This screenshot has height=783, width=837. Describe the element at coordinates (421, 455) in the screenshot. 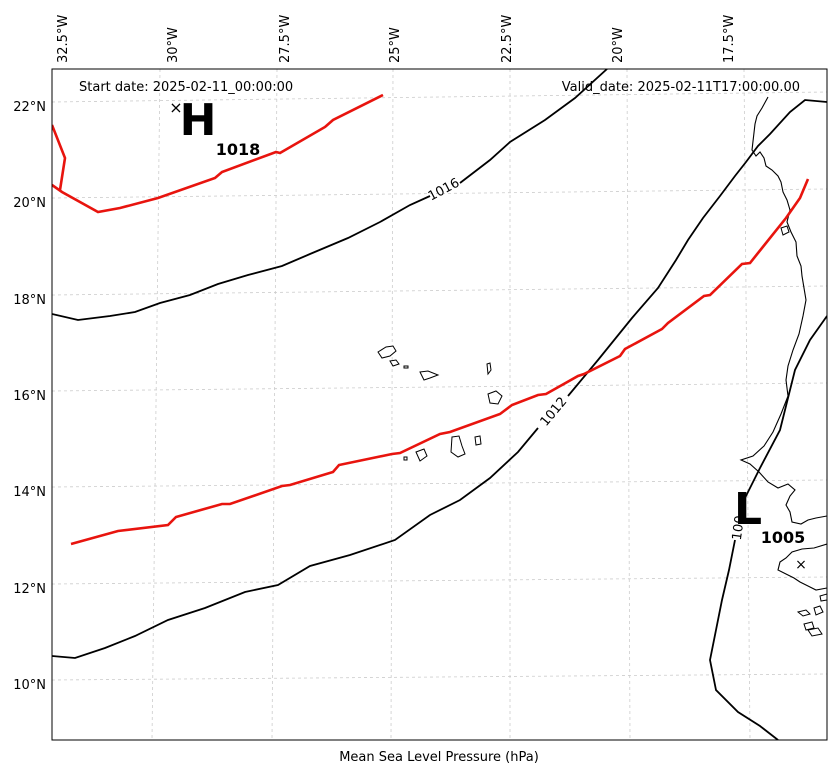

I see `island-fogo` at that location.